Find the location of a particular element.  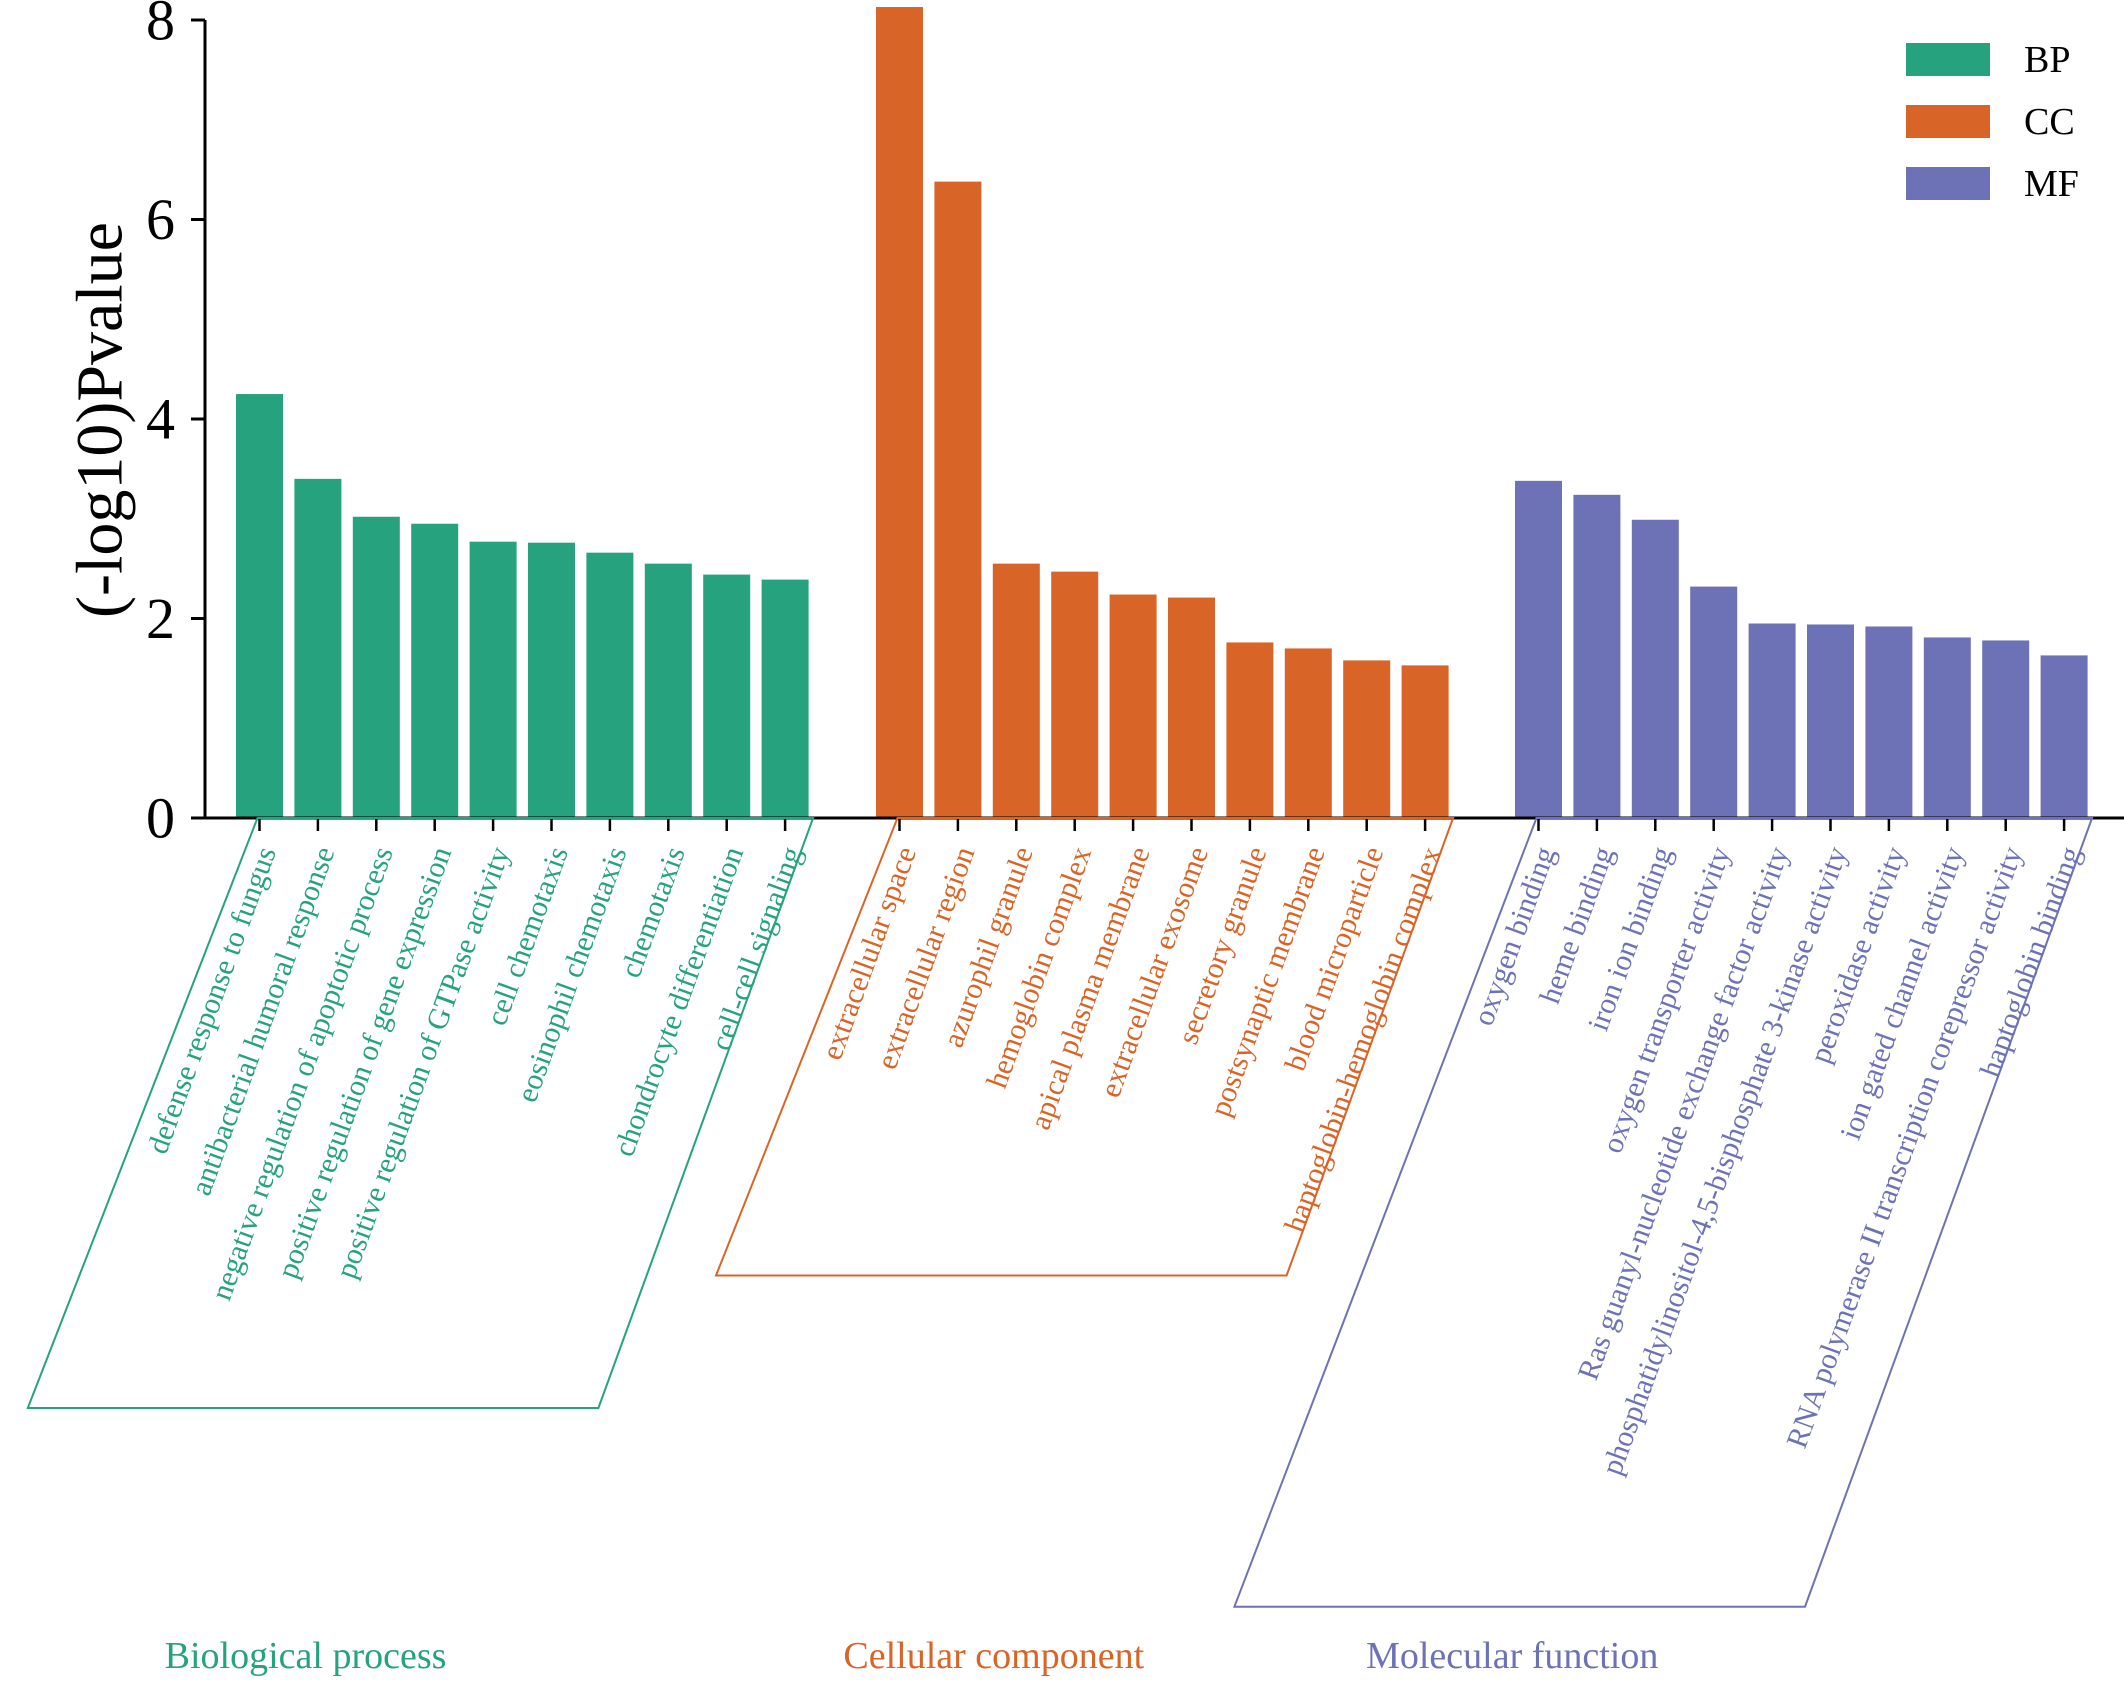

y-tick-label: 6 is located at coordinates (160, 219).